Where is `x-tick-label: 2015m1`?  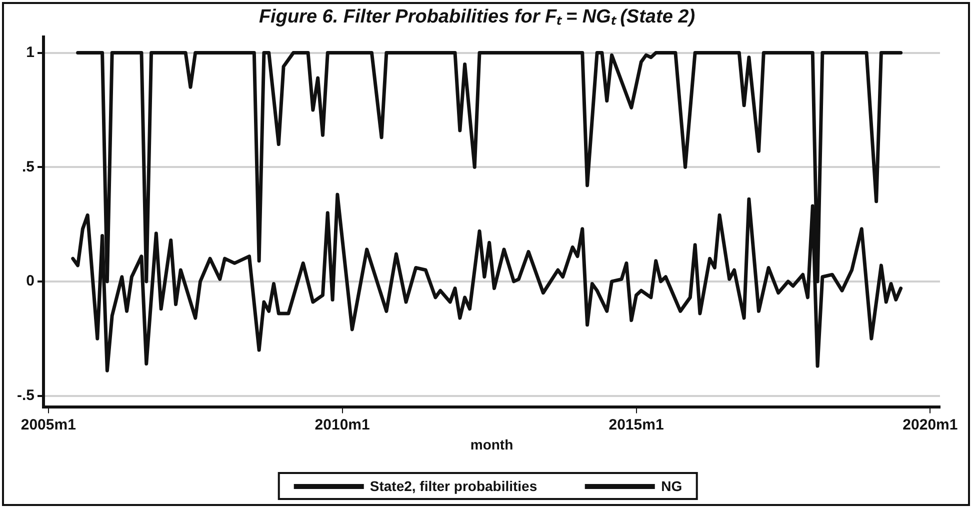
x-tick-label: 2015m1 is located at coordinates (636, 425).